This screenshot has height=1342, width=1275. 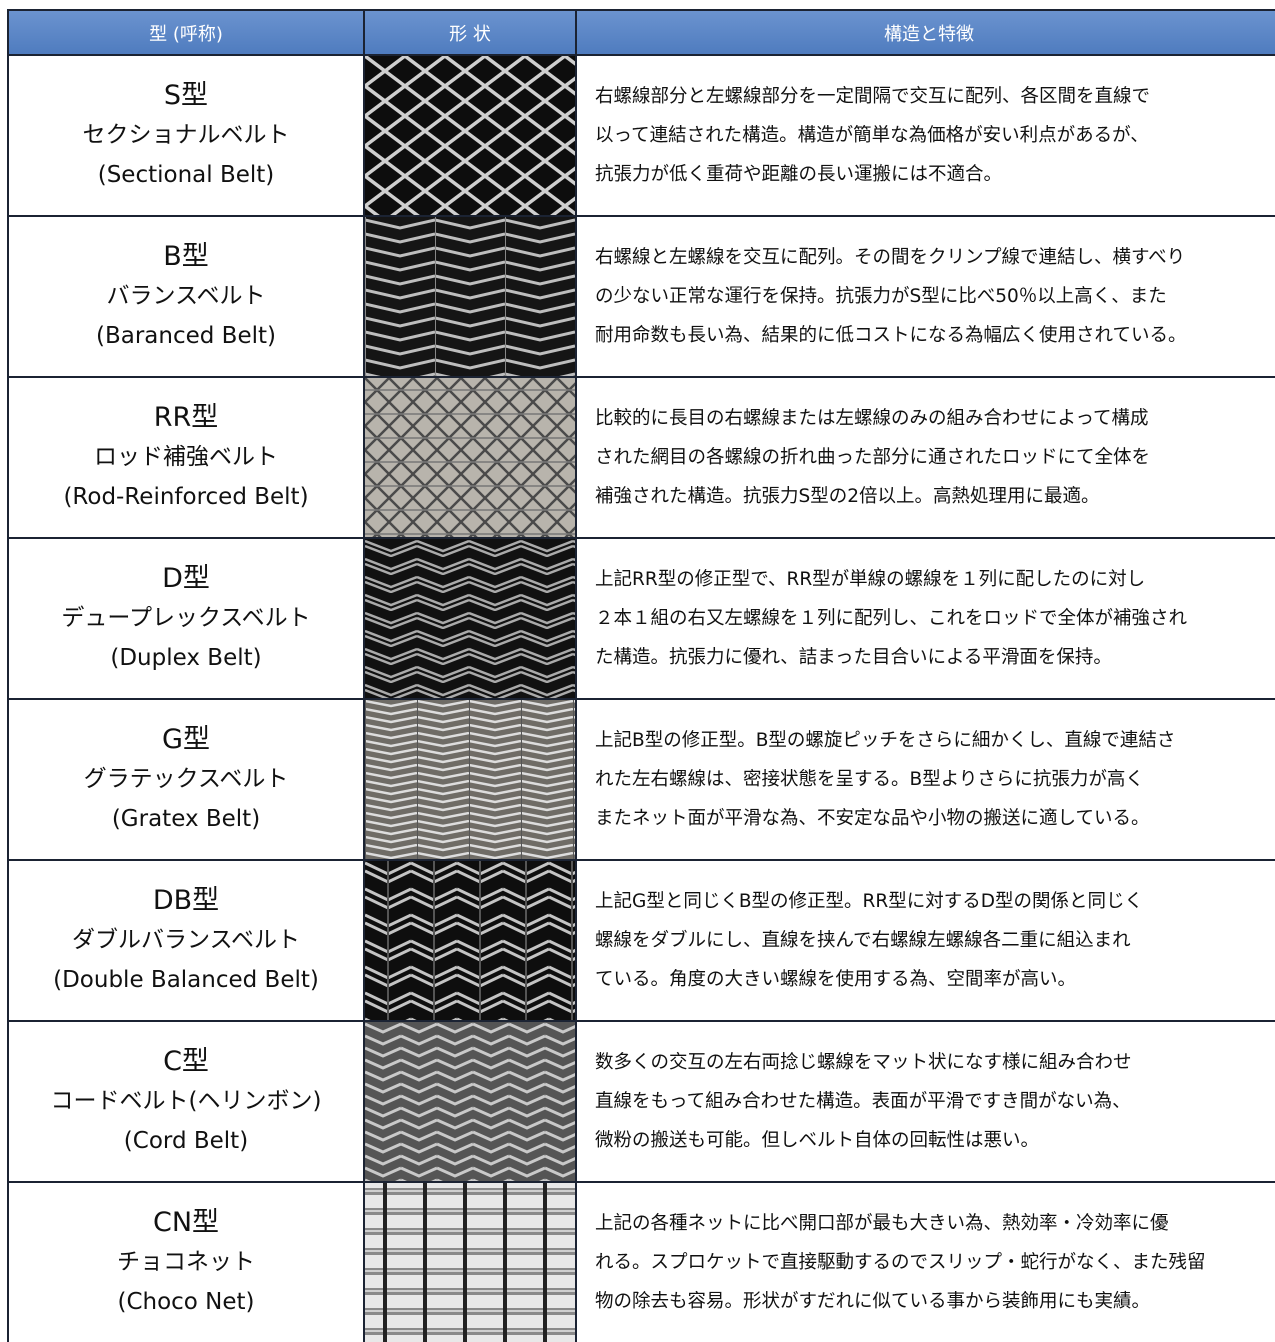 What do you see at coordinates (885, 740) in the screenshot?
I see `description-line: 上記B型の修正型。B型の螺旋ピッチをさらに細かくし、直線で連結さ` at bounding box center [885, 740].